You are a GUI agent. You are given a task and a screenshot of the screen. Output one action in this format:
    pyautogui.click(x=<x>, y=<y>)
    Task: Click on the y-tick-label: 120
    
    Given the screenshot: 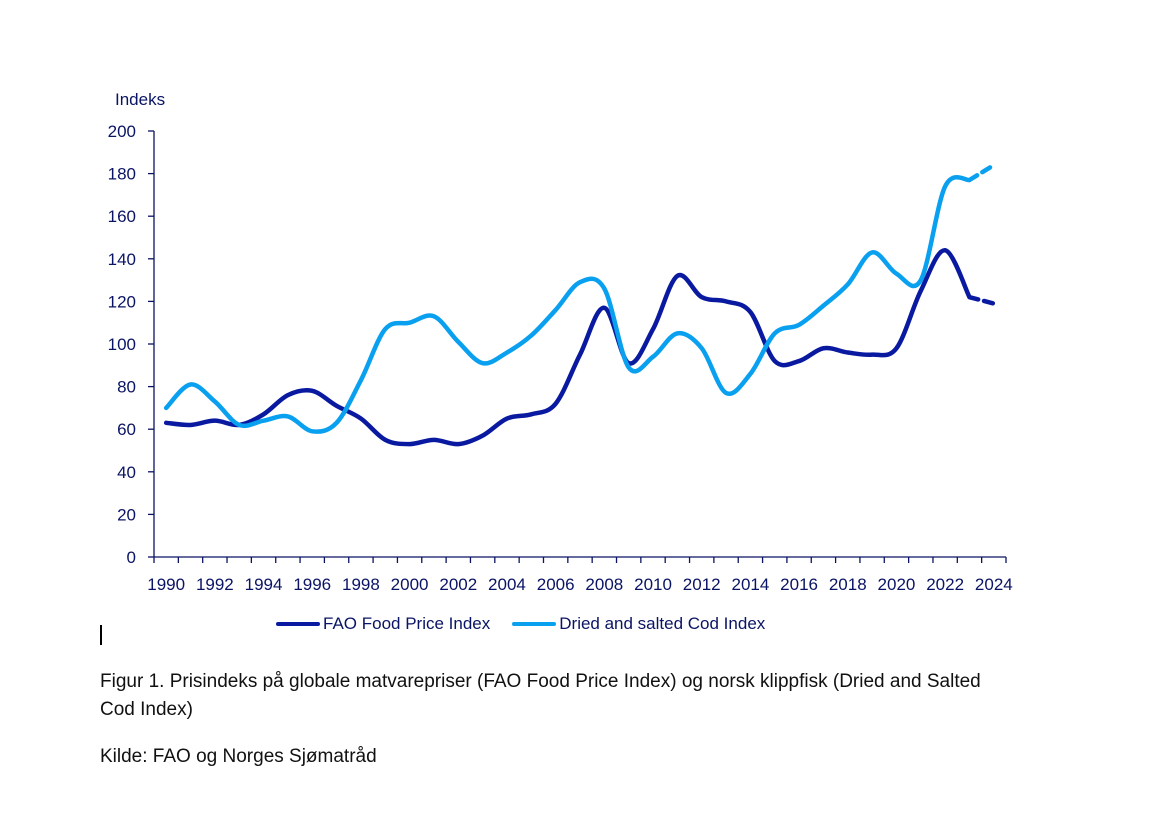 What is the action you would take?
    pyautogui.click(x=122, y=301)
    